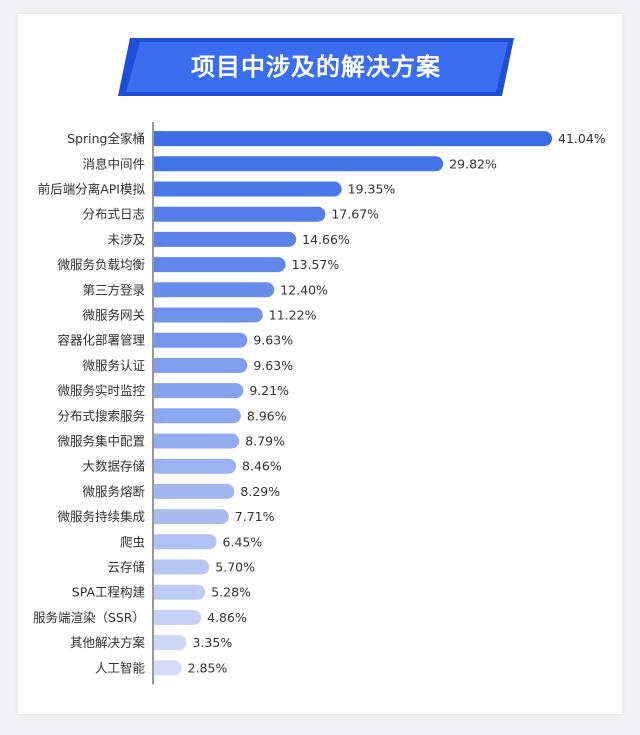  I want to click on category-label: 大数据存储, so click(113, 466).